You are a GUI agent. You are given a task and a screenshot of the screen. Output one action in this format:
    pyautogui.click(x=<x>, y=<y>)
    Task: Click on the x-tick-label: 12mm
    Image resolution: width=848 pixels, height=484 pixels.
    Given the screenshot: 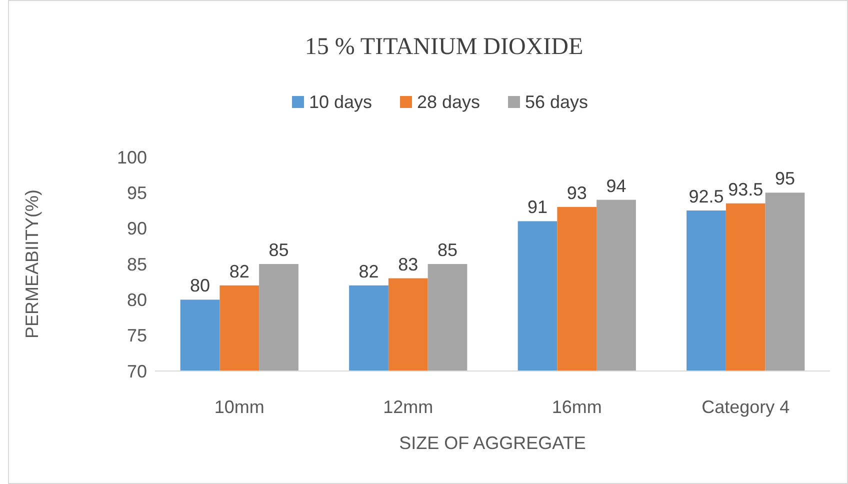 What is the action you would take?
    pyautogui.click(x=408, y=407)
    